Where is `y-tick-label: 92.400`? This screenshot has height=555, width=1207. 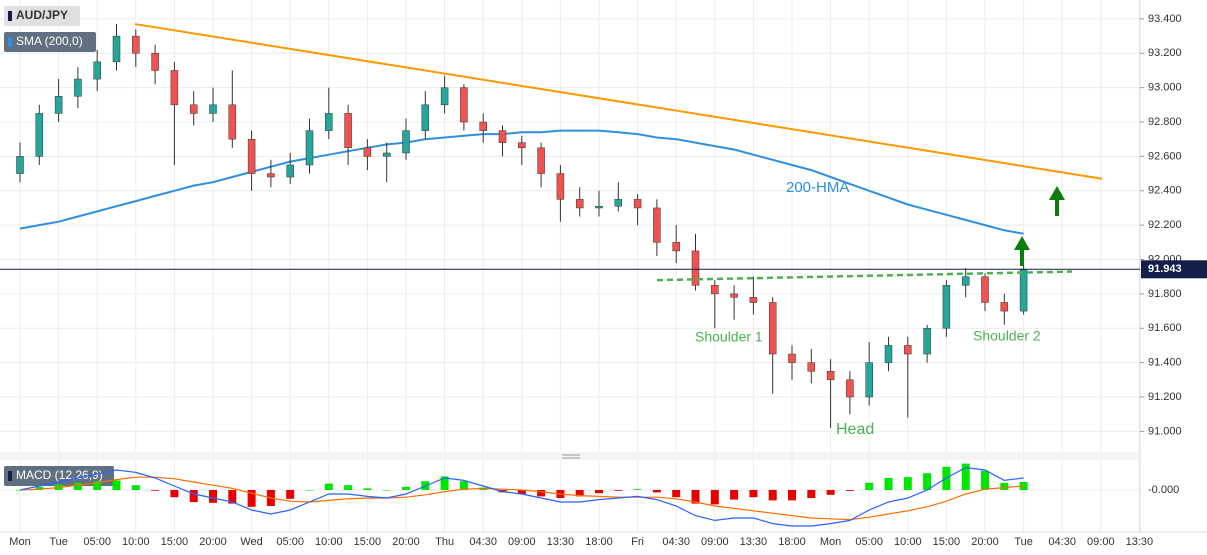
y-tick-label: 92.400 is located at coordinates (1165, 191).